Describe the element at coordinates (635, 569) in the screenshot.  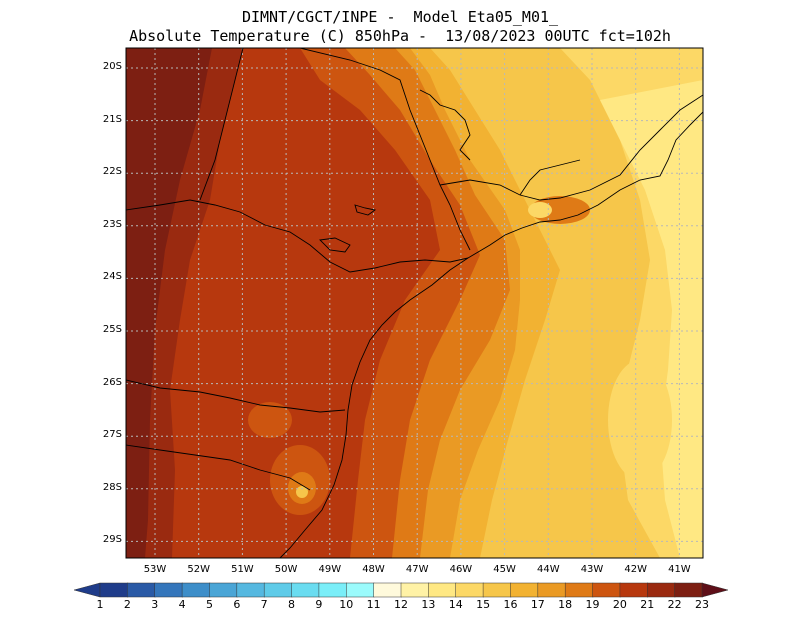
I see `lon-label-42W: 42W` at that location.